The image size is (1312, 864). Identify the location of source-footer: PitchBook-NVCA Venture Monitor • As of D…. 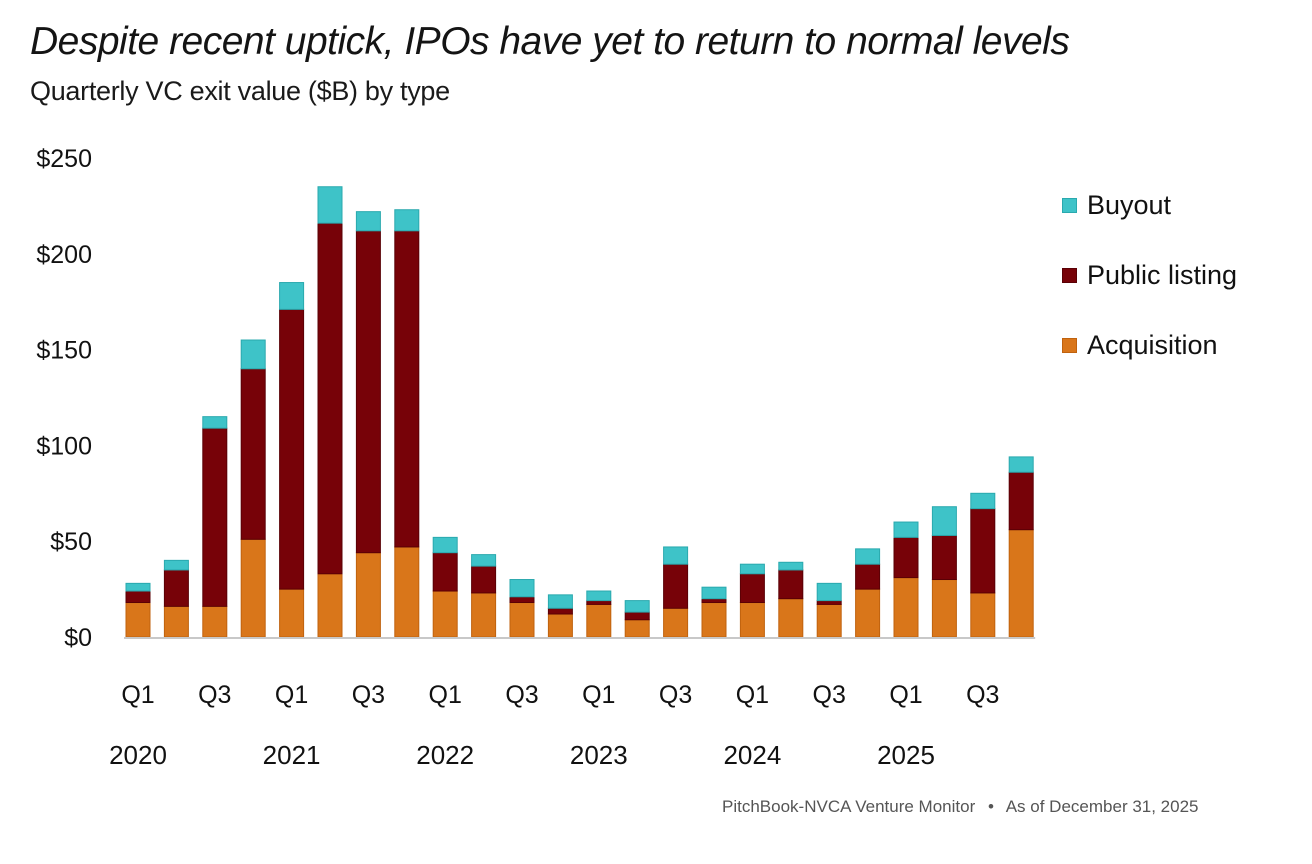
(960, 807).